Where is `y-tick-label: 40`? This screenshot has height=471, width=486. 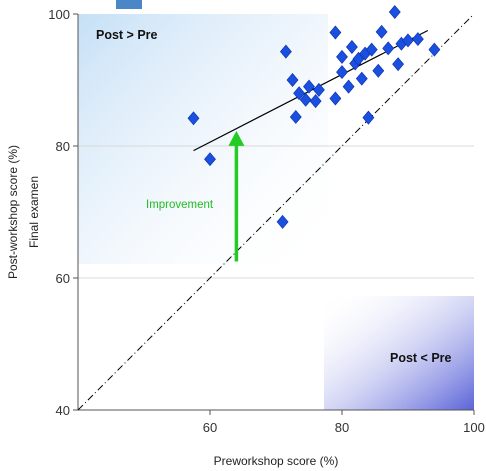
y-tick-label: 40 is located at coordinates (63, 410).